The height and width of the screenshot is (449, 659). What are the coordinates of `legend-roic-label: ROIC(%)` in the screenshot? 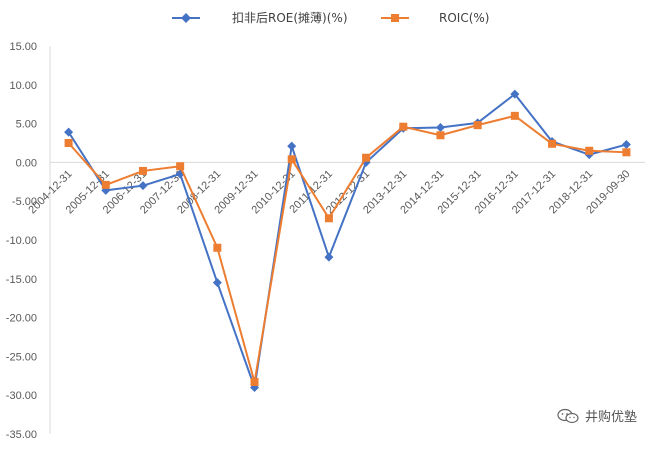 It's located at (464, 18).